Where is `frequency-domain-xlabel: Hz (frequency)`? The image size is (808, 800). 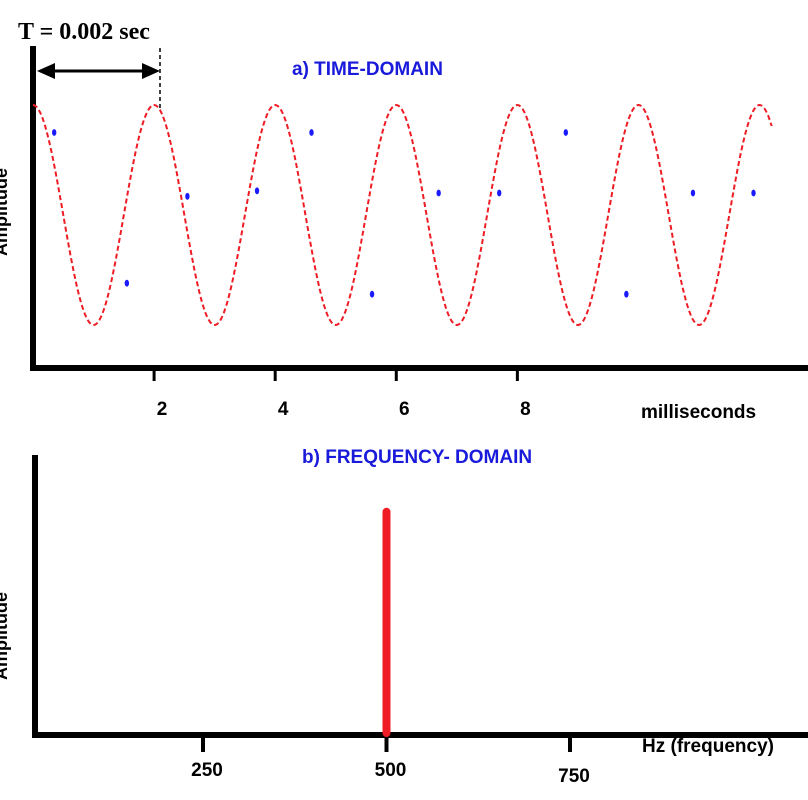 frequency-domain-xlabel: Hz (frequency) is located at coordinates (708, 746).